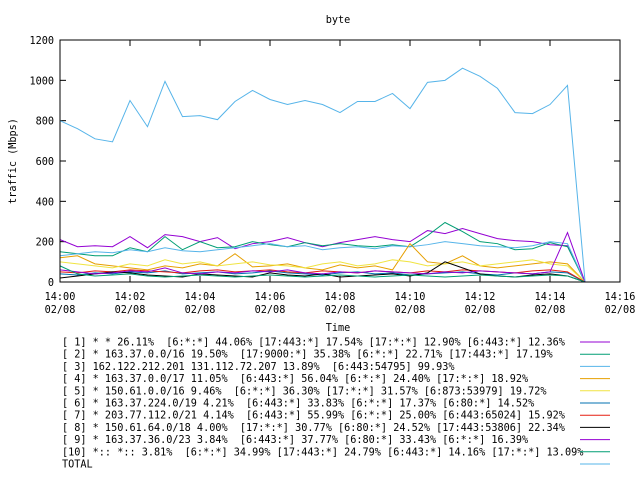 The width and height of the screenshot is (640, 480). I want to click on x-tick-label: 14:02, so click(130, 297).